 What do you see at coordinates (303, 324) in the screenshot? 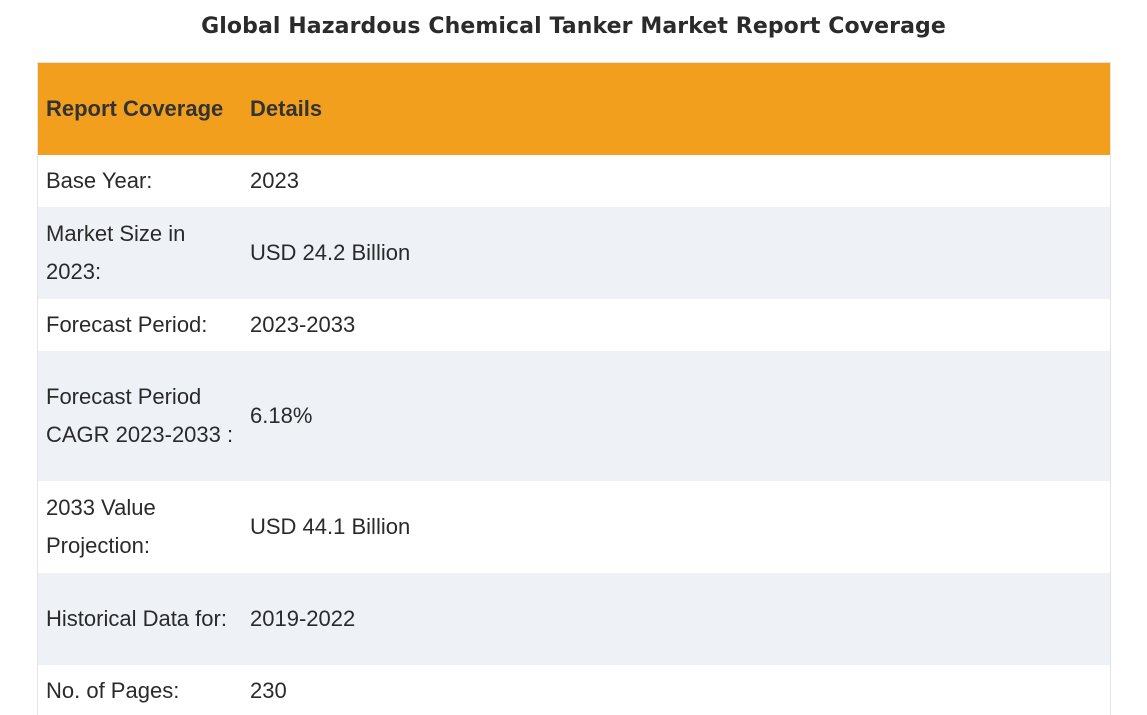
I see `row-value: 2023-2033` at bounding box center [303, 324].